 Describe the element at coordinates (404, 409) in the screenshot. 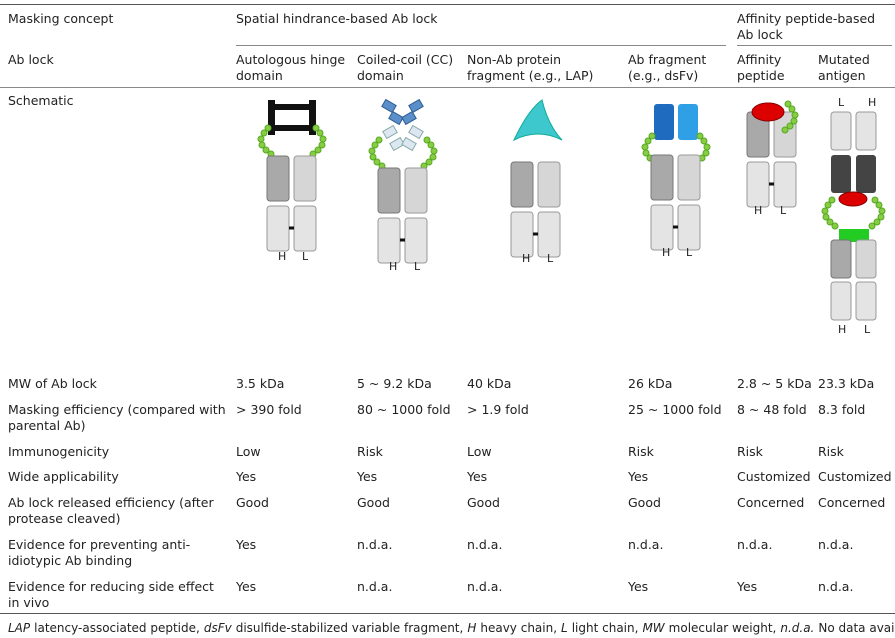

I see `row-value: 80 ~ 1000 fold` at that location.